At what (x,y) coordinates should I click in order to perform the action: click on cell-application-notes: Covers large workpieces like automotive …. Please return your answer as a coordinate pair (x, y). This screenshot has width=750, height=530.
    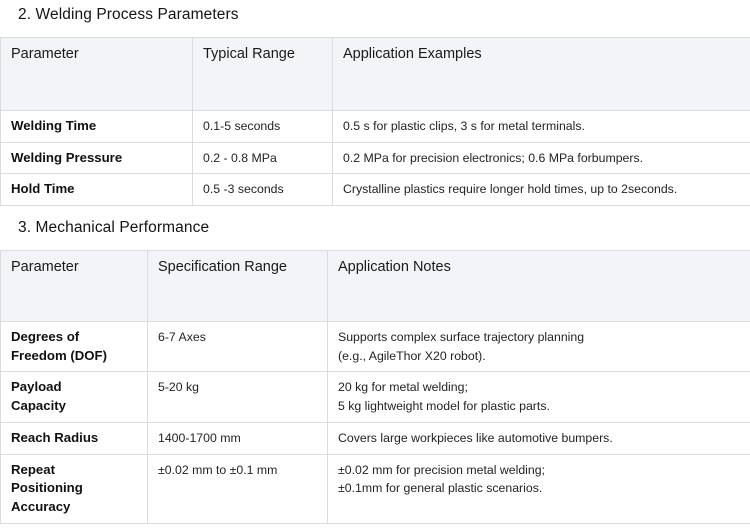
    Looking at the image, I should click on (538, 438).